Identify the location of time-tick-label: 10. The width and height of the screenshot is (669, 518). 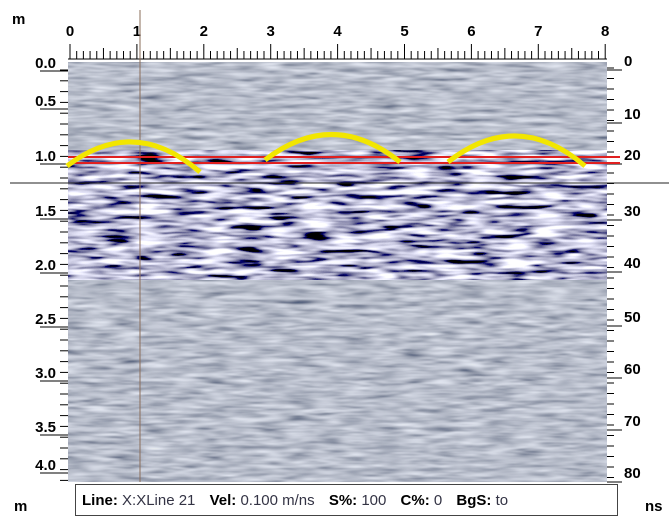
(632, 114).